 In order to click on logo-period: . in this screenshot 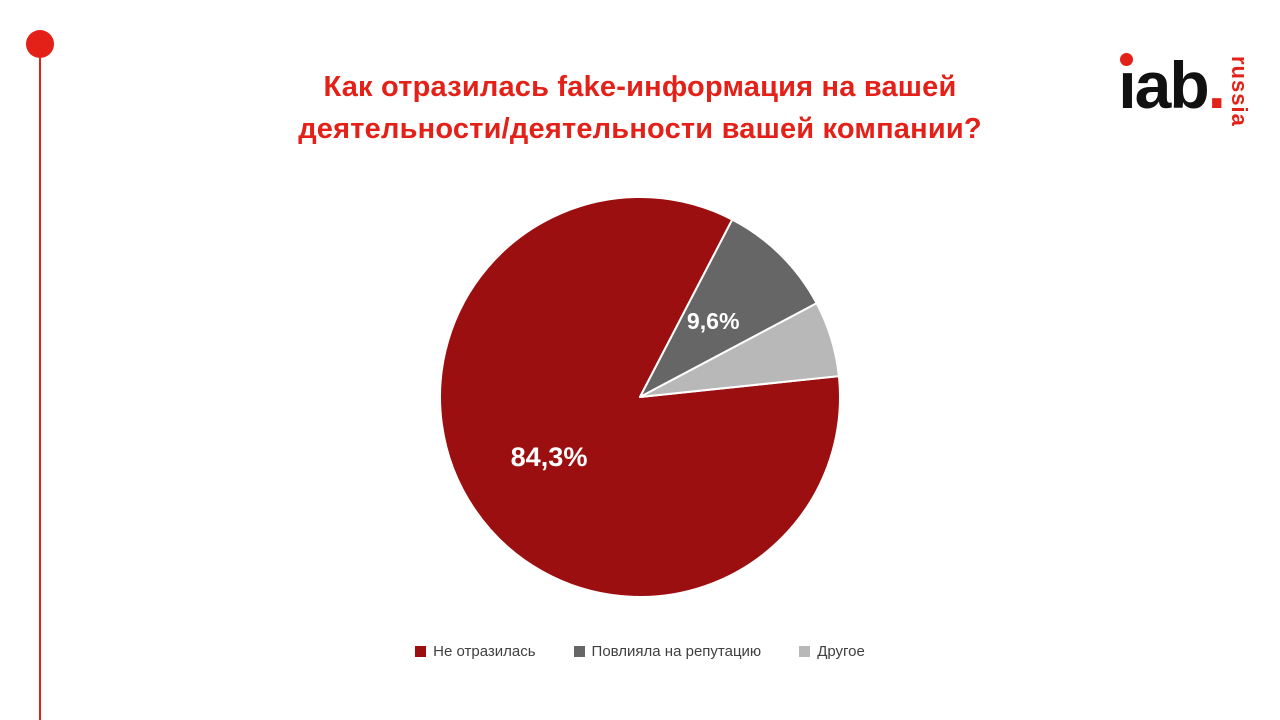, I will do `click(1216, 85)`.